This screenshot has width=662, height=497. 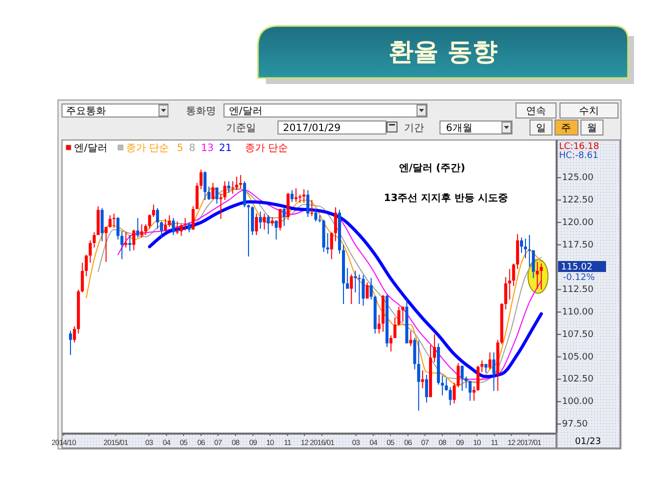 I want to click on y-tick-label: 105.00, so click(x=578, y=357).